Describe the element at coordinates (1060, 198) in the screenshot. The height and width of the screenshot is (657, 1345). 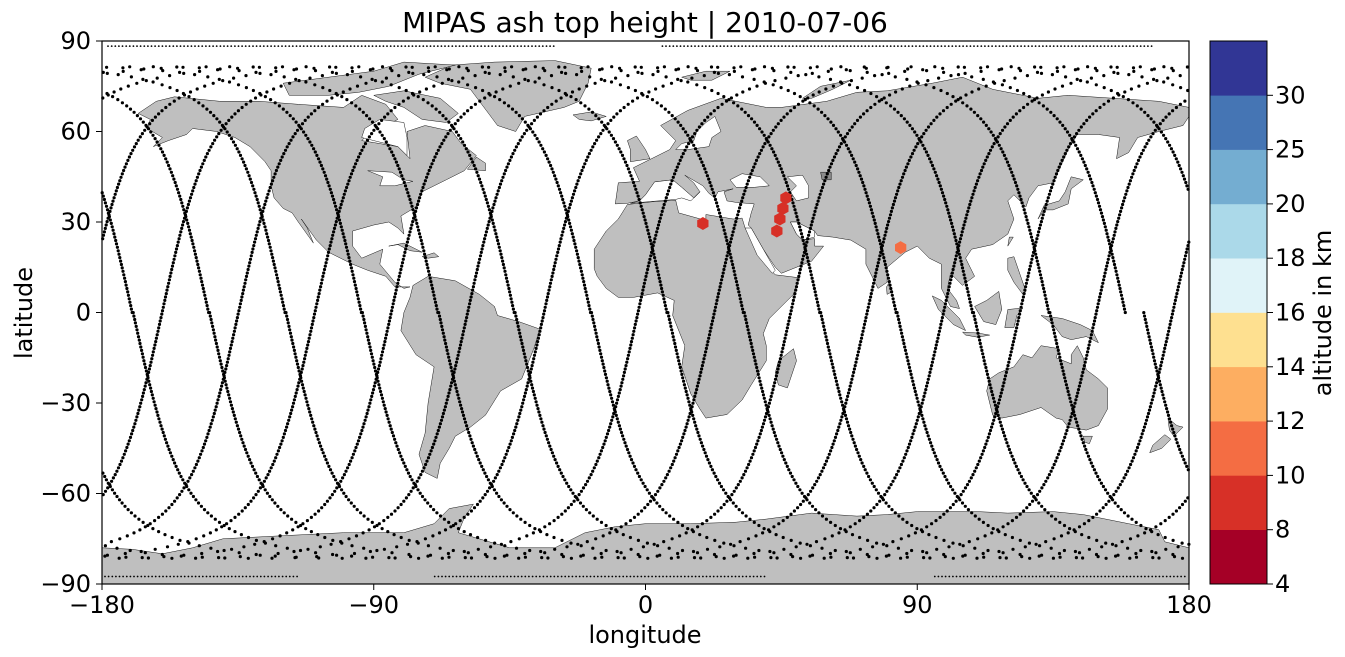
I see `land-japan` at that location.